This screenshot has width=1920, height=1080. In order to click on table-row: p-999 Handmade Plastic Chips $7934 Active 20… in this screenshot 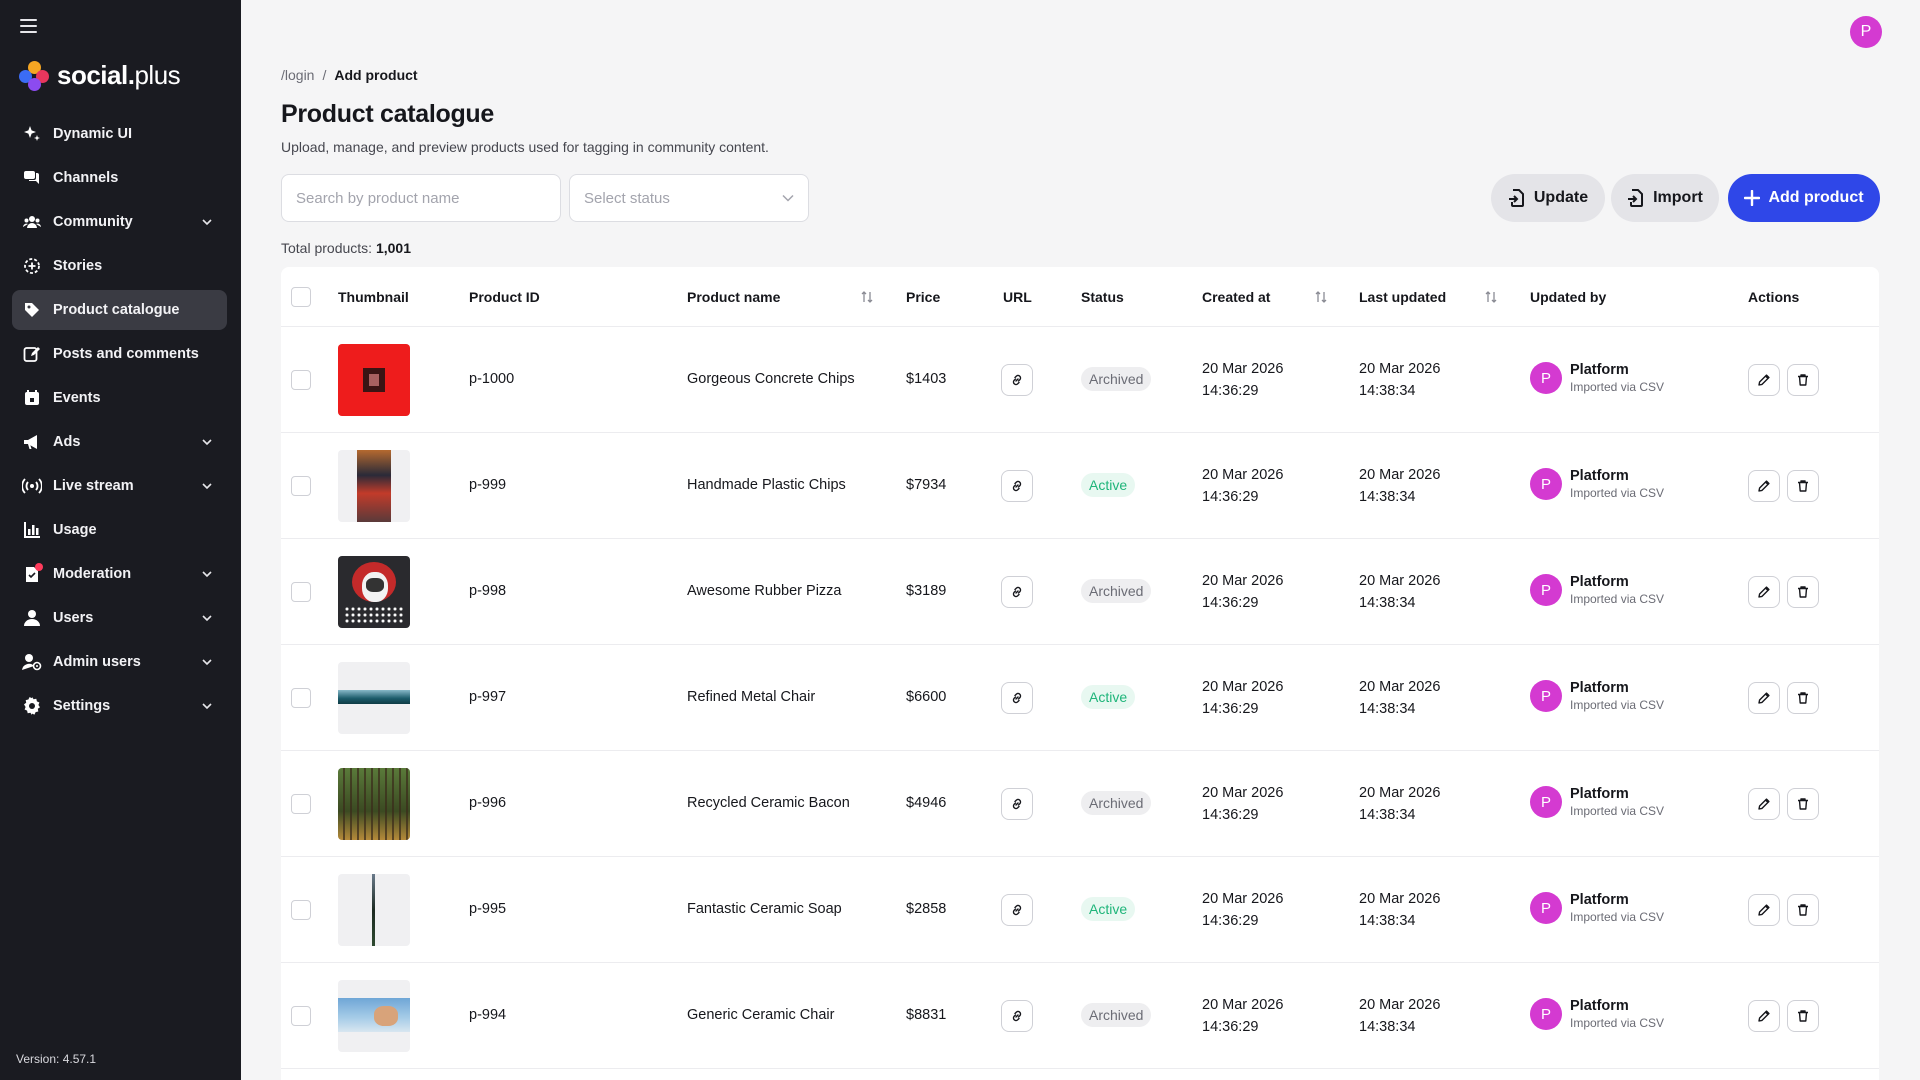, I will do `click(1080, 486)`.